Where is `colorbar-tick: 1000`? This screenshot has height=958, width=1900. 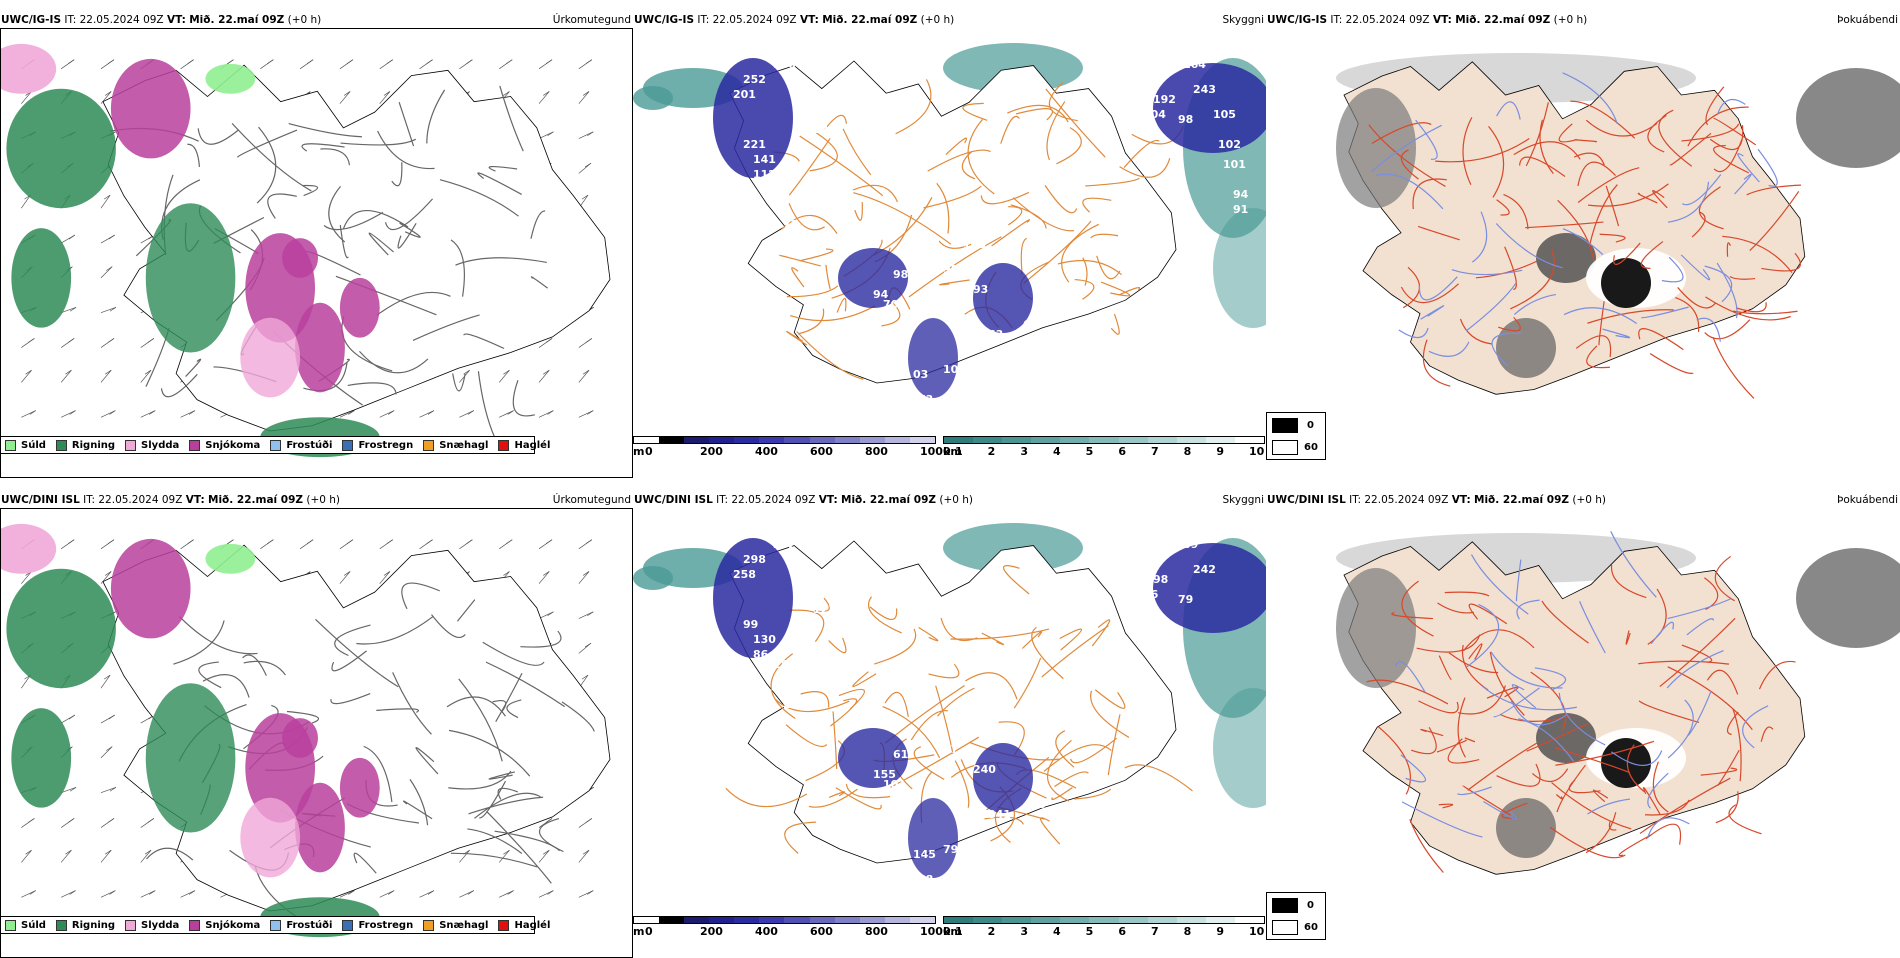 colorbar-tick: 1000 is located at coordinates (935, 931).